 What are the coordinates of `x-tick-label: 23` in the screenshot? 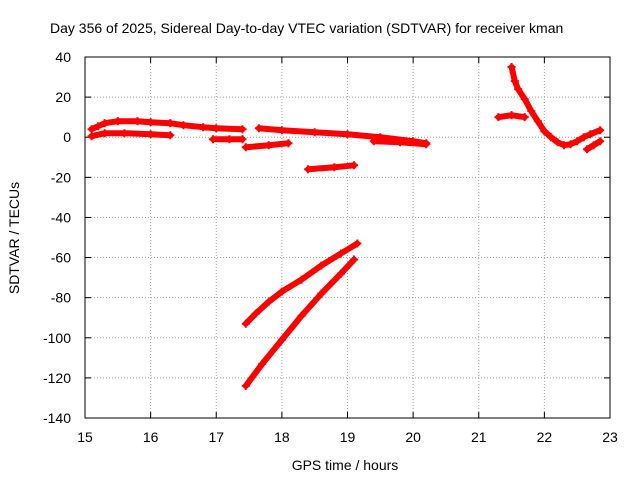 It's located at (610, 437).